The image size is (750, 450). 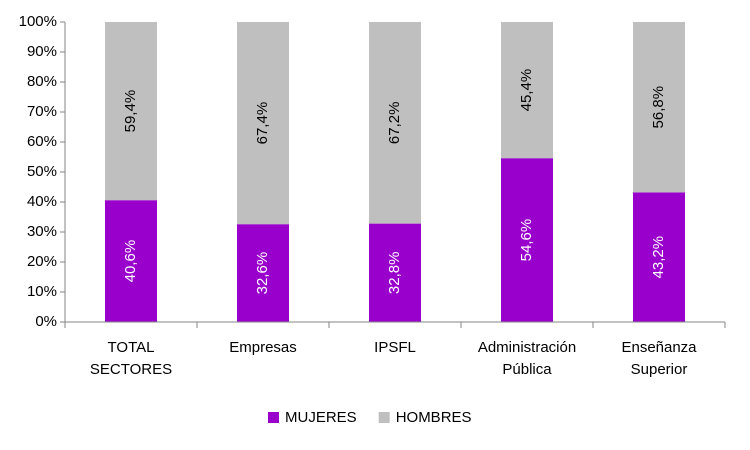 What do you see at coordinates (395, 347) in the screenshot?
I see `x-tick-label: IPSFL` at bounding box center [395, 347].